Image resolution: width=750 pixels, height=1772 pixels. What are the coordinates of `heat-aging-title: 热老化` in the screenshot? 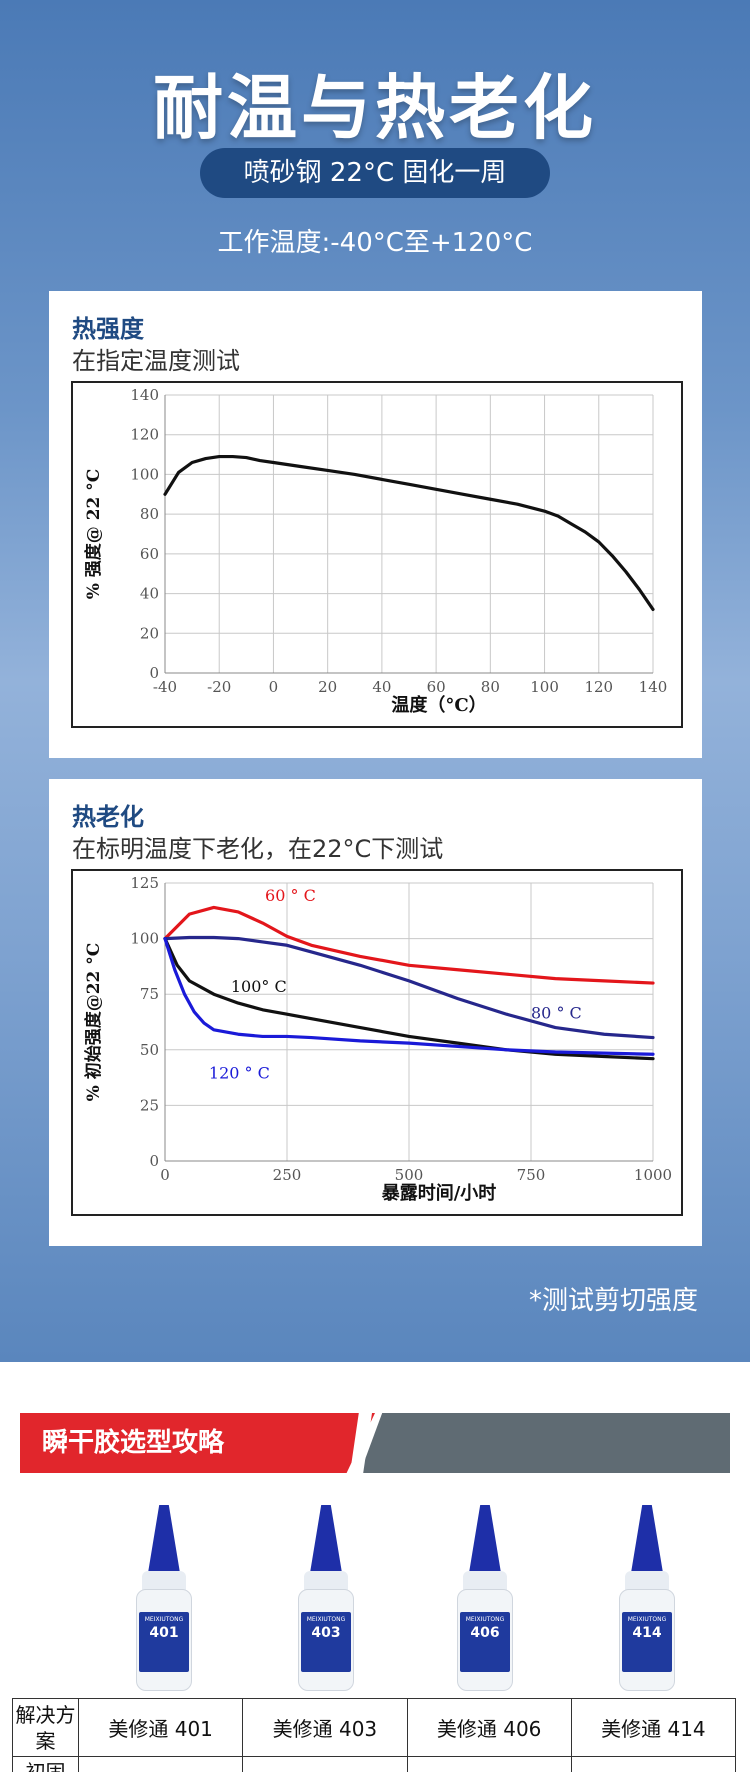 It's located at (108, 817).